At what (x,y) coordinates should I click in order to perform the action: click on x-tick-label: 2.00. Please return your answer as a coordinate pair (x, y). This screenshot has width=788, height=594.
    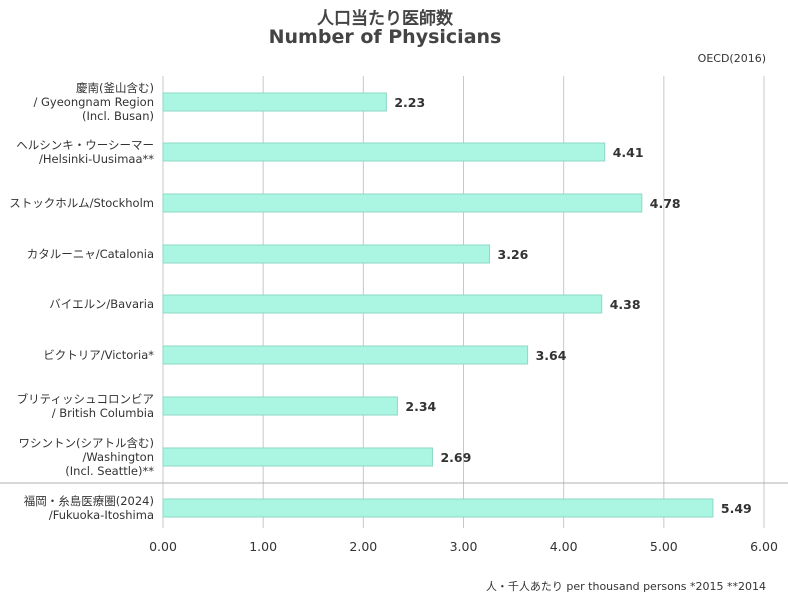
    Looking at the image, I should click on (363, 546).